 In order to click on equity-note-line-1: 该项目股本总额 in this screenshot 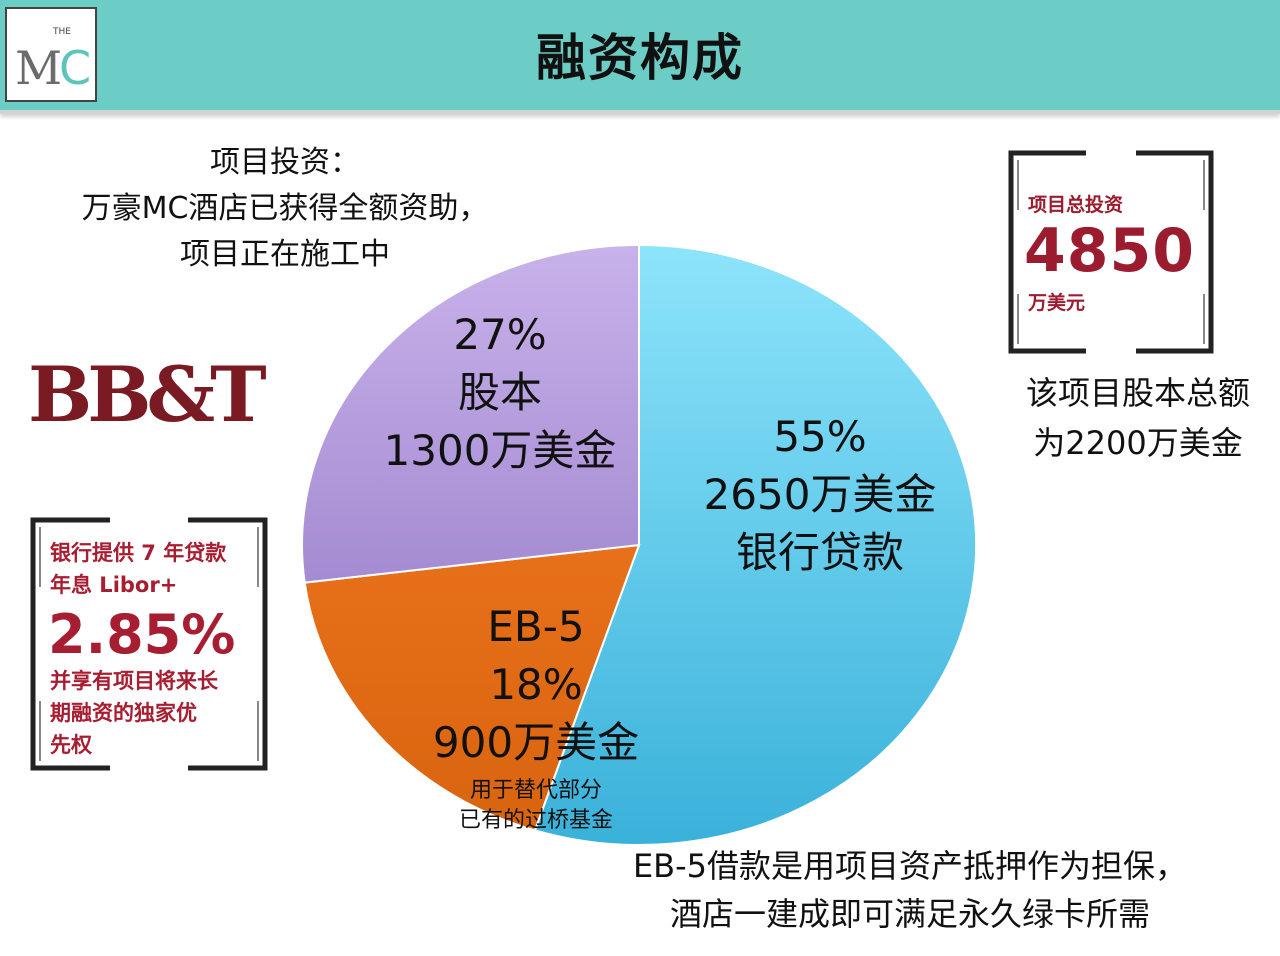, I will do `click(1137, 393)`.